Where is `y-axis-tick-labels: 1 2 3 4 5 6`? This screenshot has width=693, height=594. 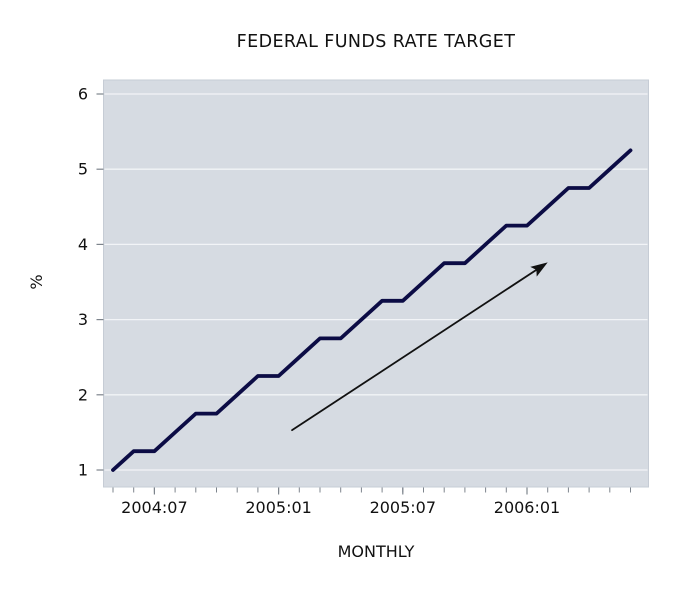
y-axis-tick-labels: 1 2 3 4 5 6 is located at coordinates (83, 282).